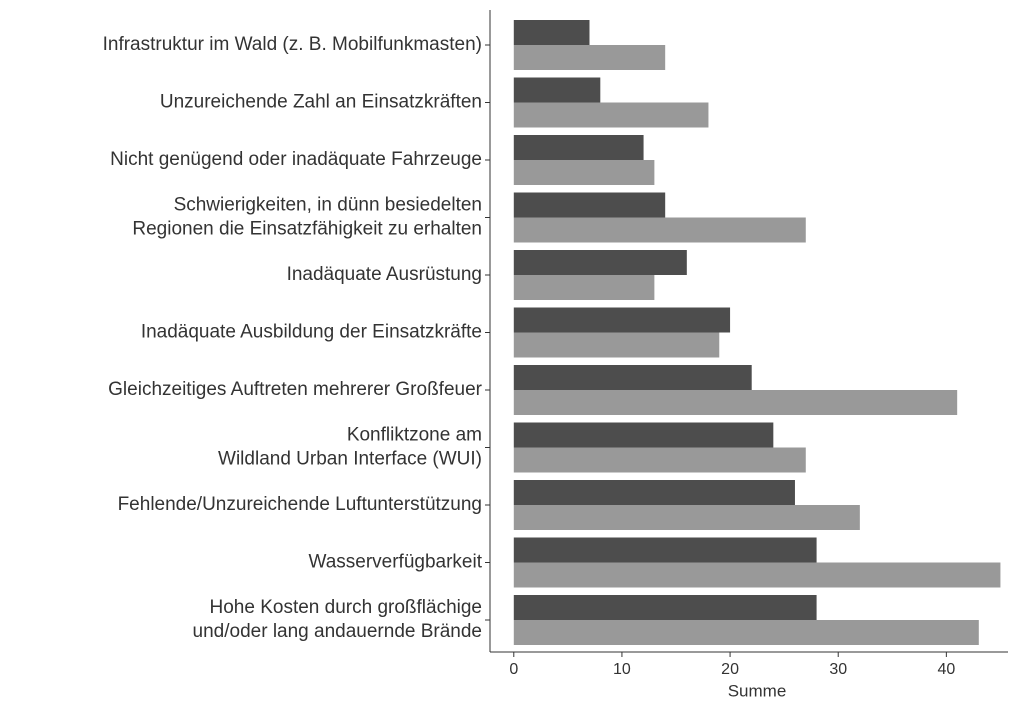 This screenshot has height=706, width=1010. Describe the element at coordinates (730, 669) in the screenshot. I see `x-tick-label: 20` at that location.